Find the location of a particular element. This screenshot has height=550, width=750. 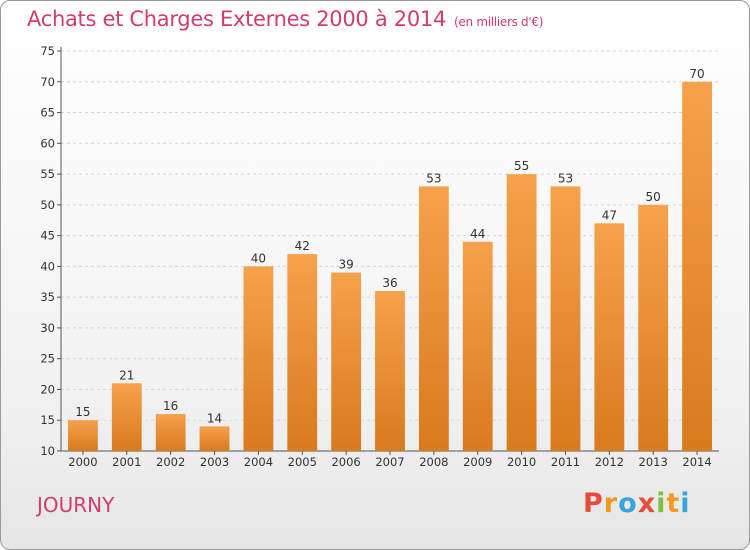

x-tick-label: 2003 is located at coordinates (214, 462).